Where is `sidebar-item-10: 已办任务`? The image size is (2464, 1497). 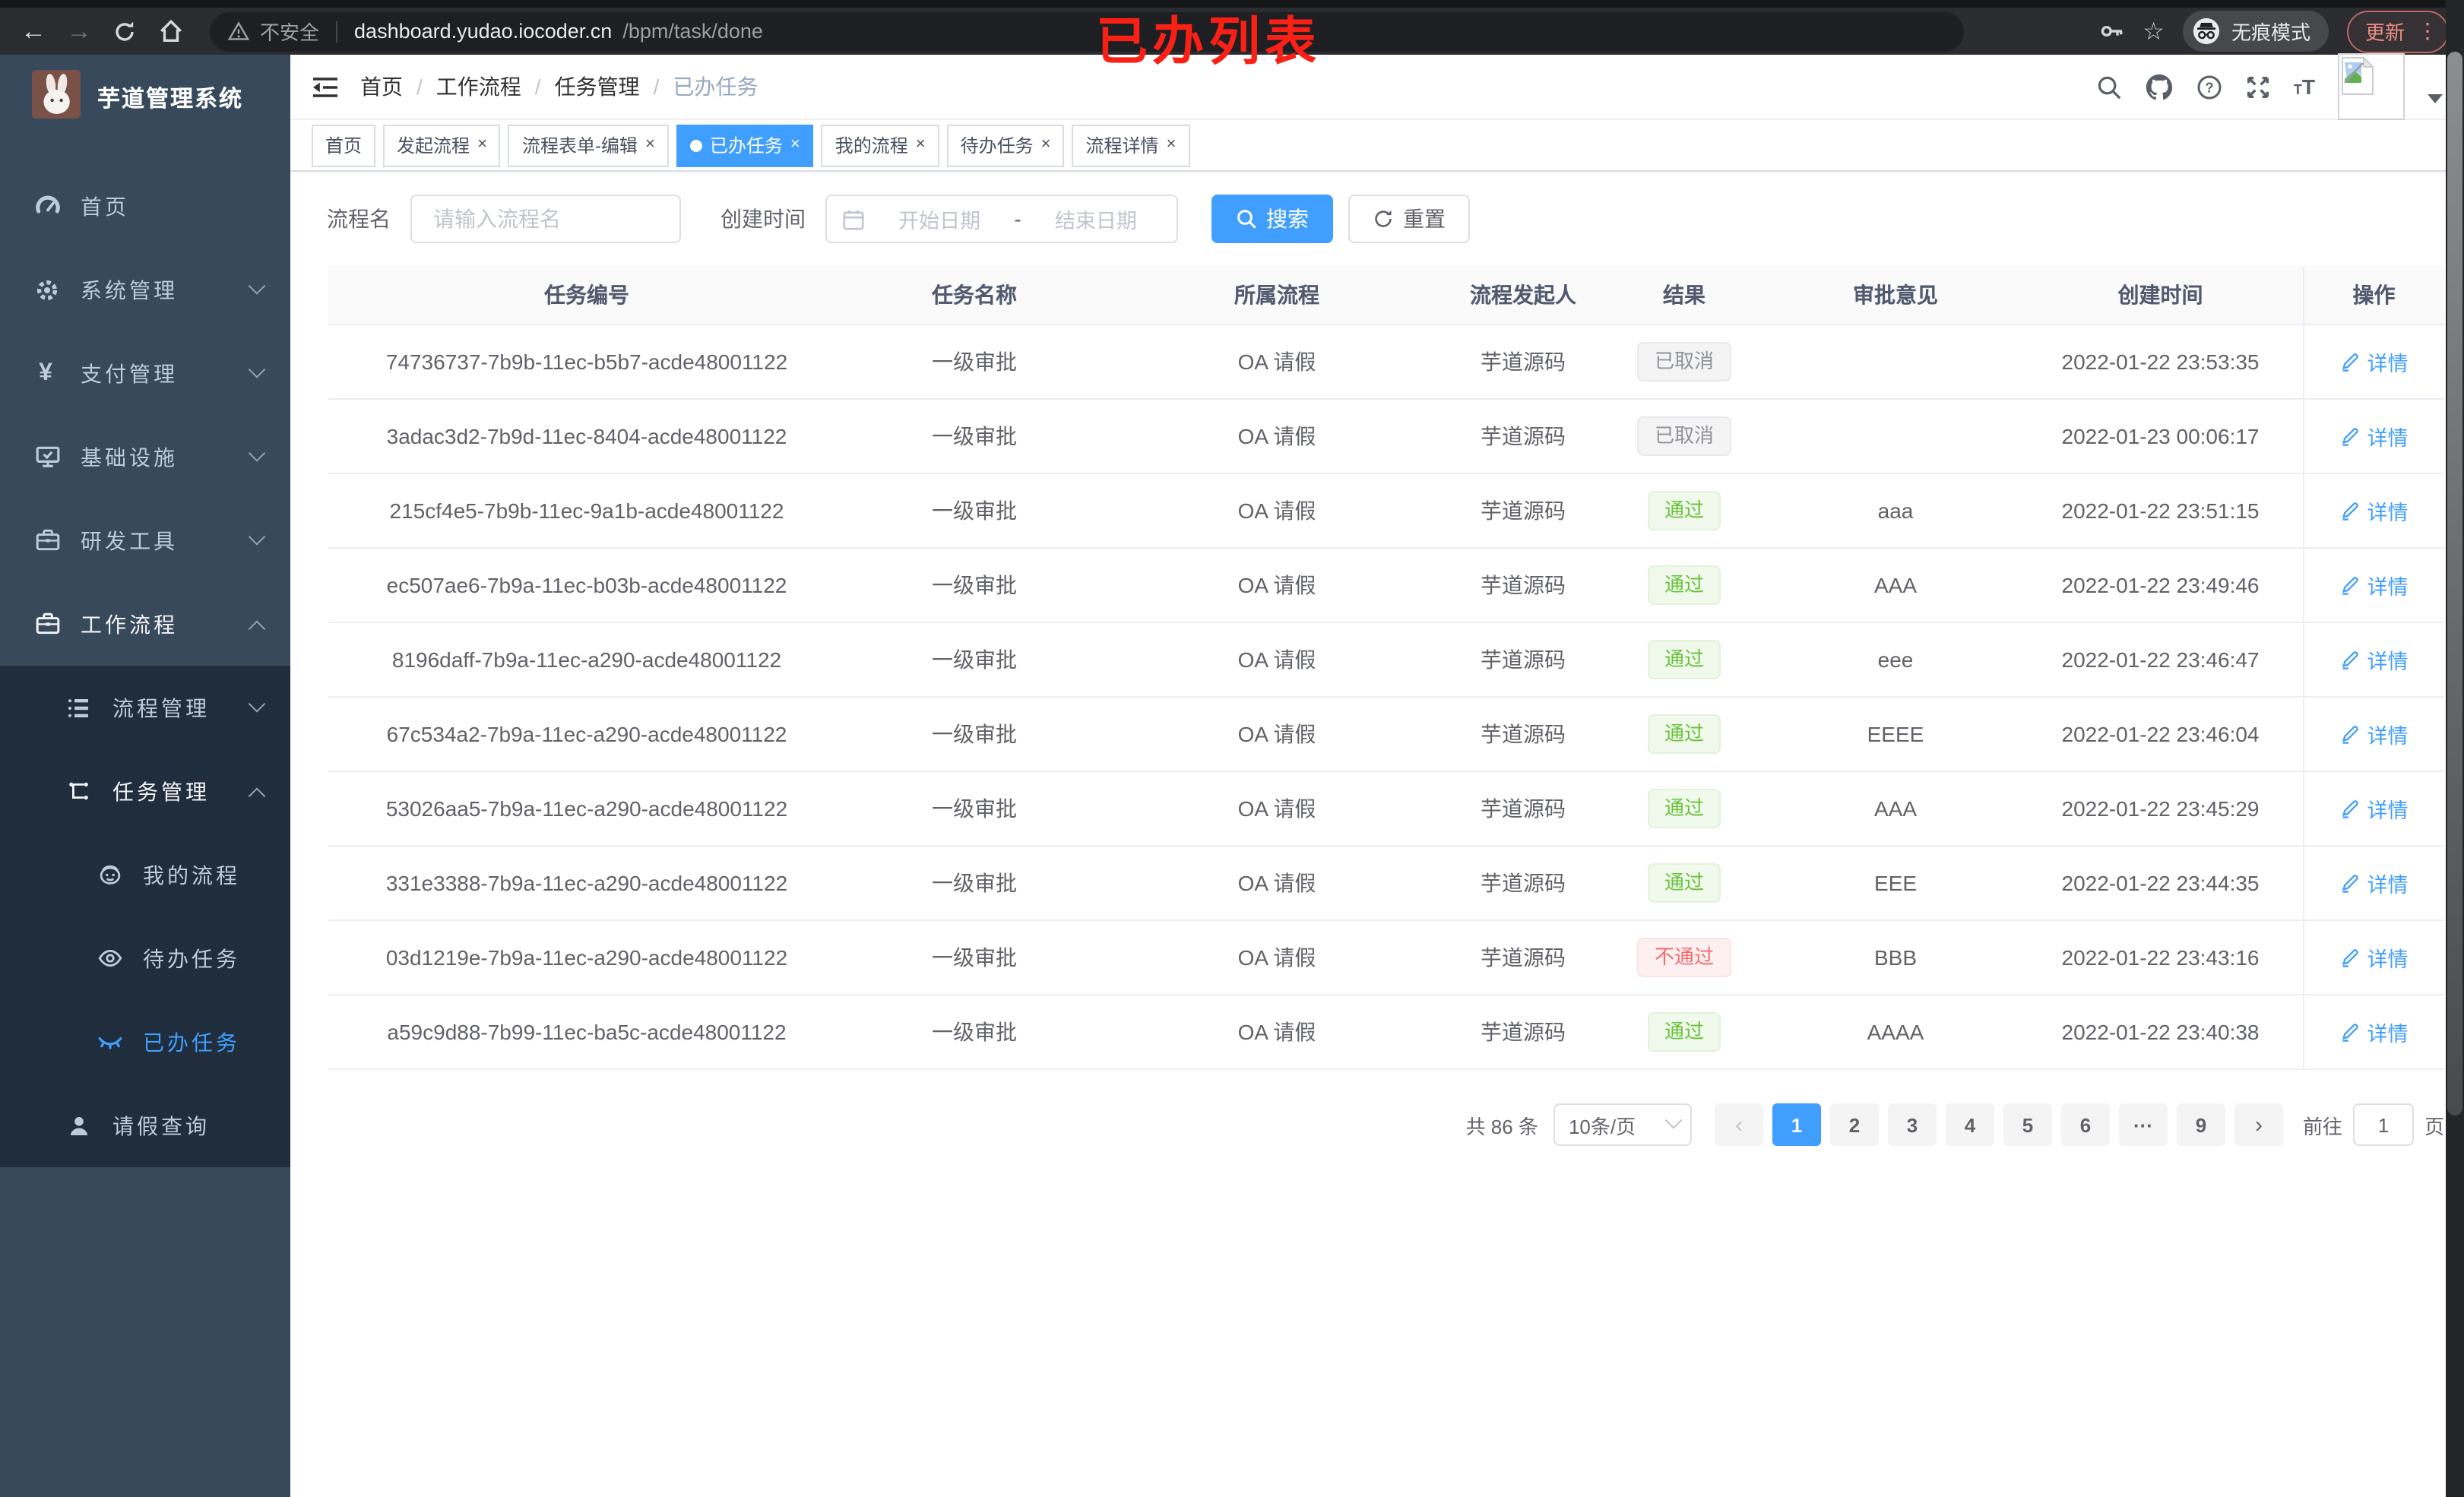
sidebar-item-10: 已办任务 is located at coordinates (145, 1042).